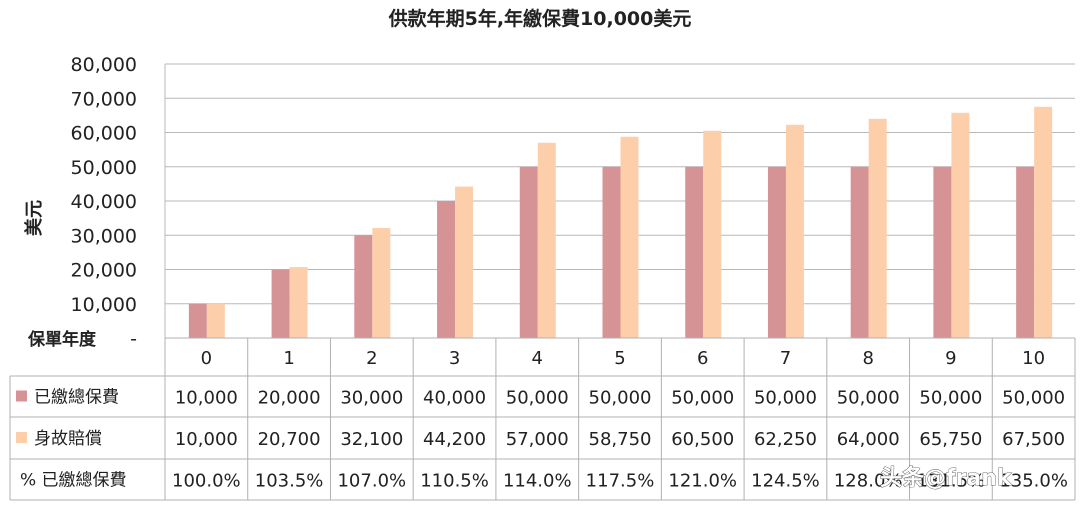  I want to click on y-tick-label: 80,000, so click(104, 65).